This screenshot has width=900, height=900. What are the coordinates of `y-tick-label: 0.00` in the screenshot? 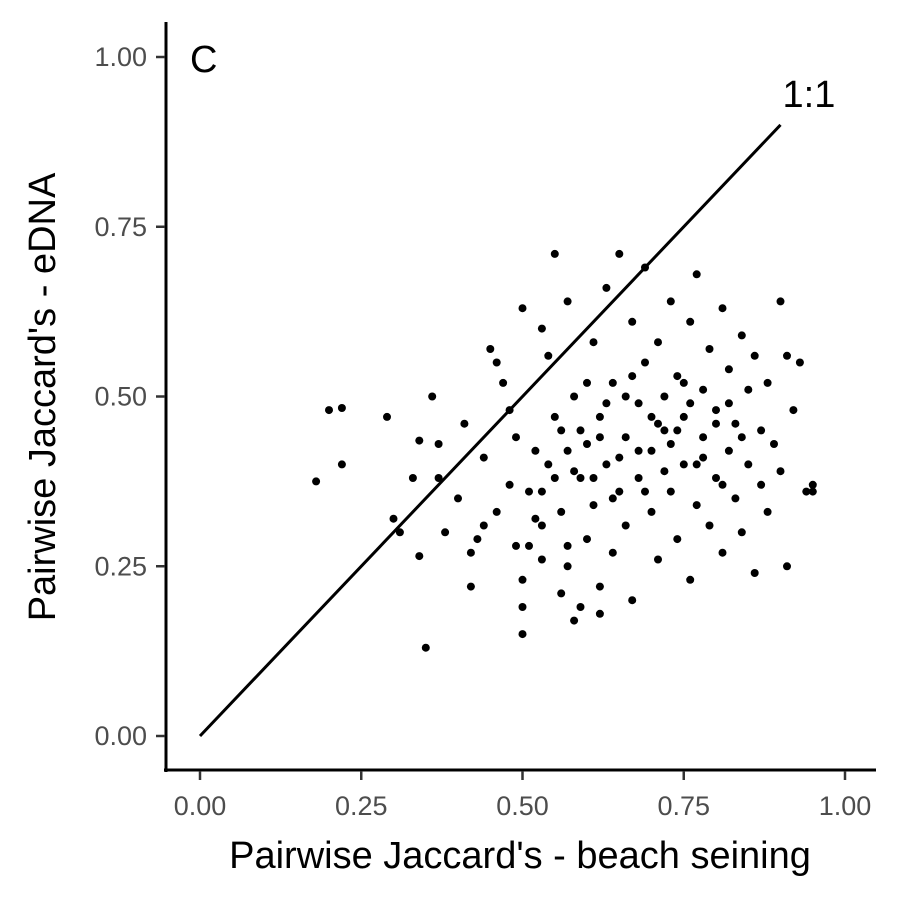 It's located at (120, 736).